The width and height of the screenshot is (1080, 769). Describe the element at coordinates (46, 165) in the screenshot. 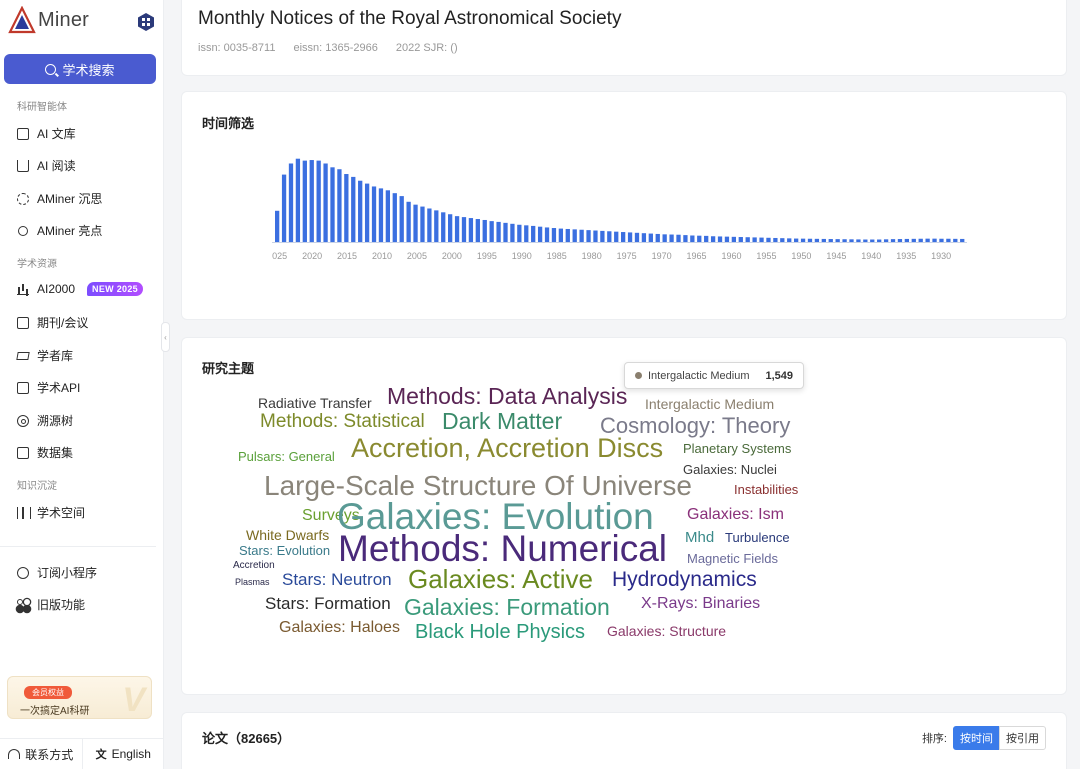

I see `sidebar-item-ai-reading: AI 阅读` at that location.